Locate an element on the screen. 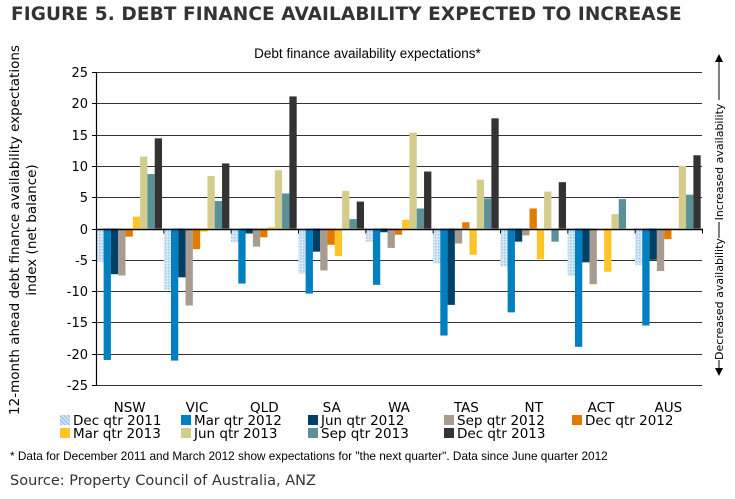 The width and height of the screenshot is (735, 499). bar-sa-jun-qtr-2013 is located at coordinates (346, 209).